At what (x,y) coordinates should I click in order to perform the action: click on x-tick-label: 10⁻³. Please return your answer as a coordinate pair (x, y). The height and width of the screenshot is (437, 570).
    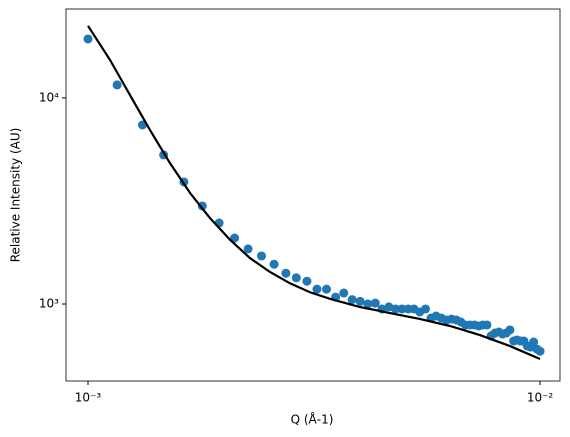
    Looking at the image, I should click on (88, 398).